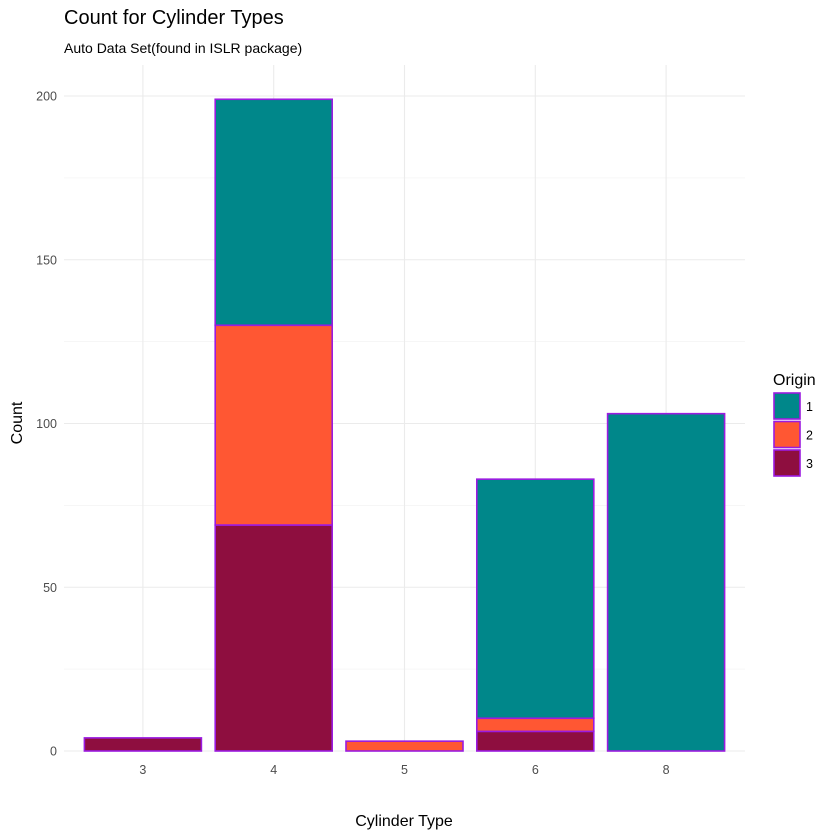  What do you see at coordinates (183, 48) in the screenshot?
I see `chart-subtitle: Auto Data Set(found in ISLR package)` at bounding box center [183, 48].